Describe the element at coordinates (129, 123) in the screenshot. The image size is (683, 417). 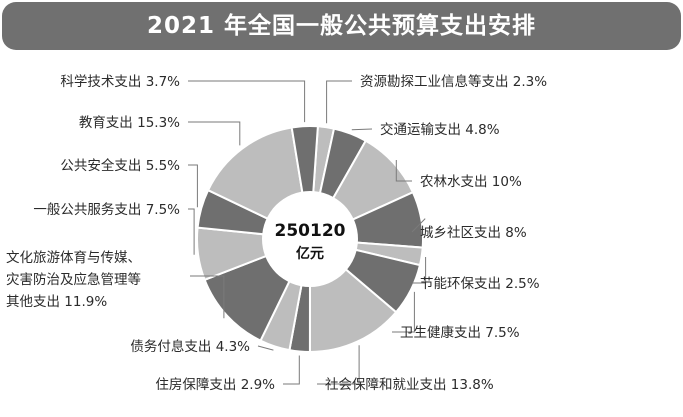
I see `slice-label: 教育支出 15.3%` at that location.